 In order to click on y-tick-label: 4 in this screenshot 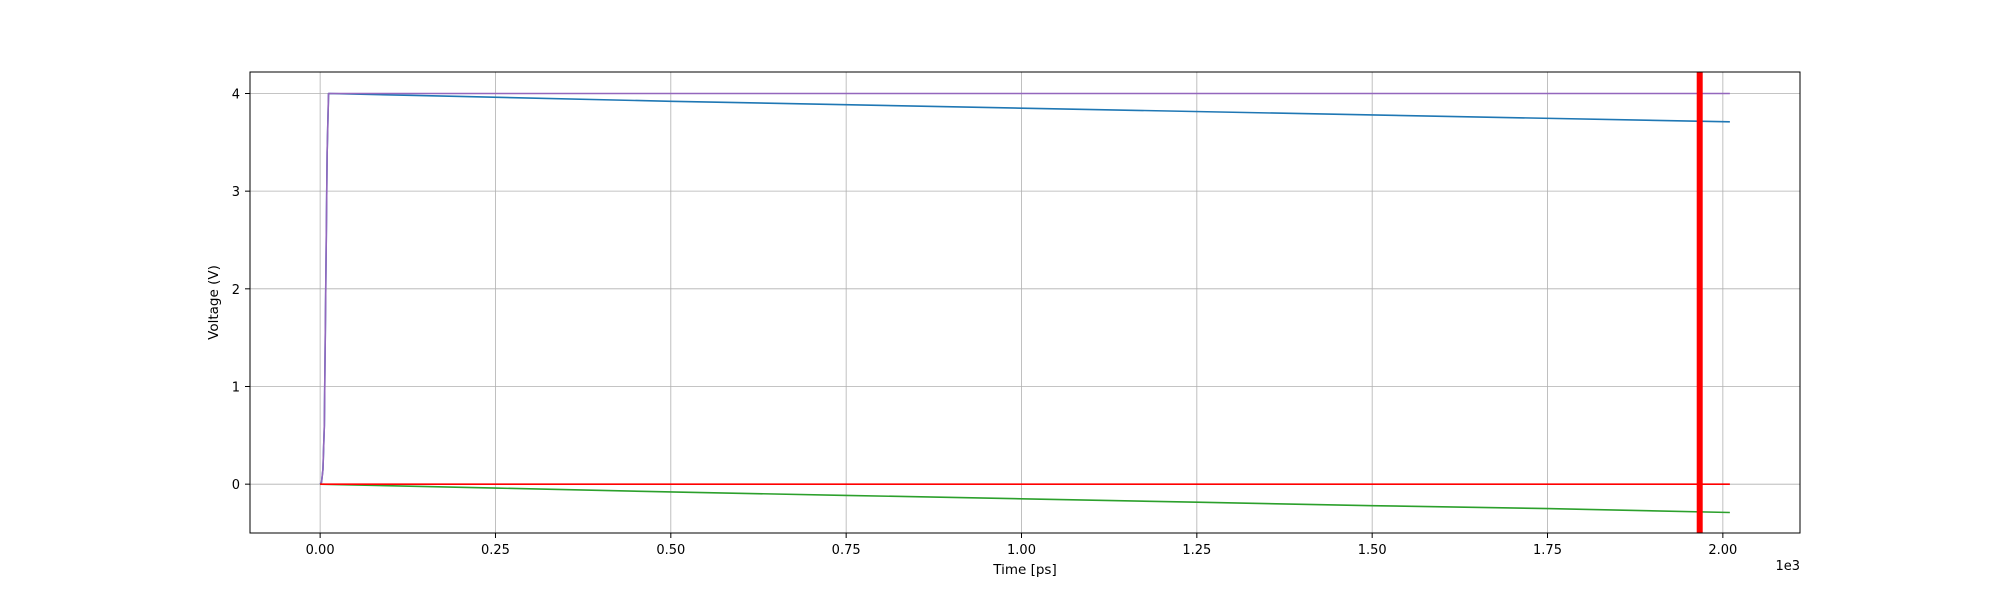, I will do `click(236, 94)`.